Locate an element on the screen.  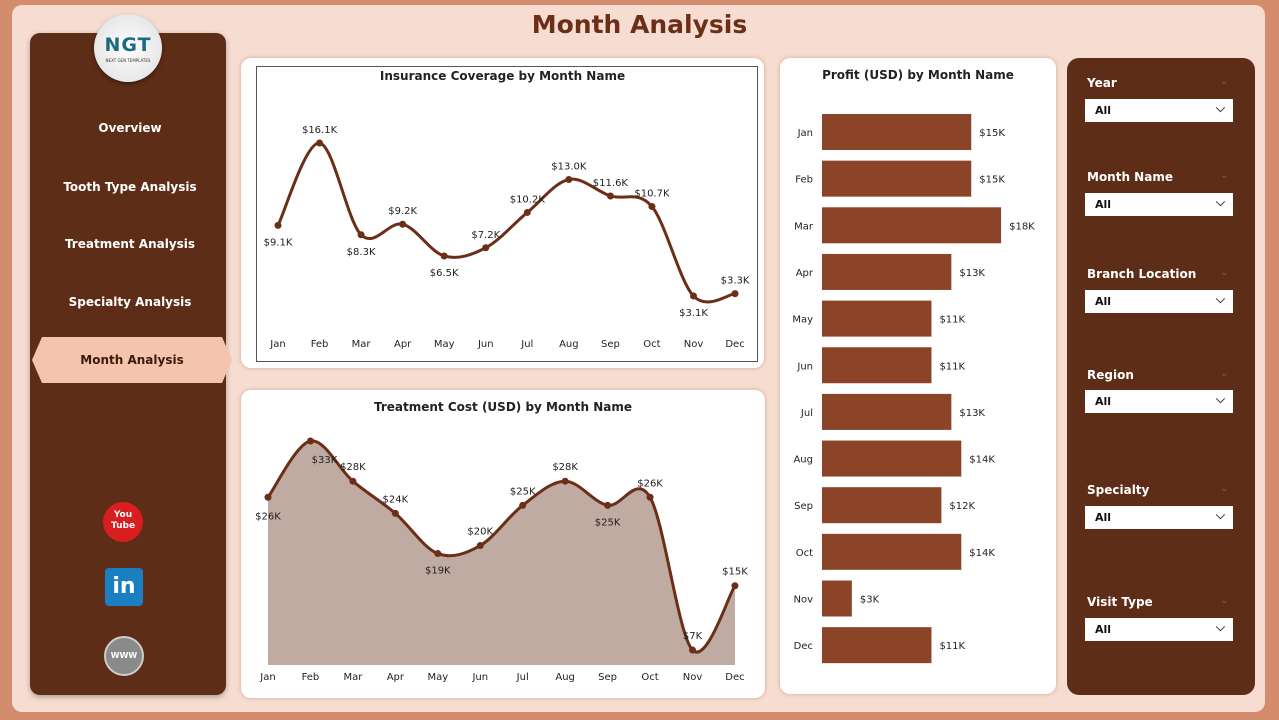
slicer-label-visit-type: Visit Type is located at coordinates (1120, 602).